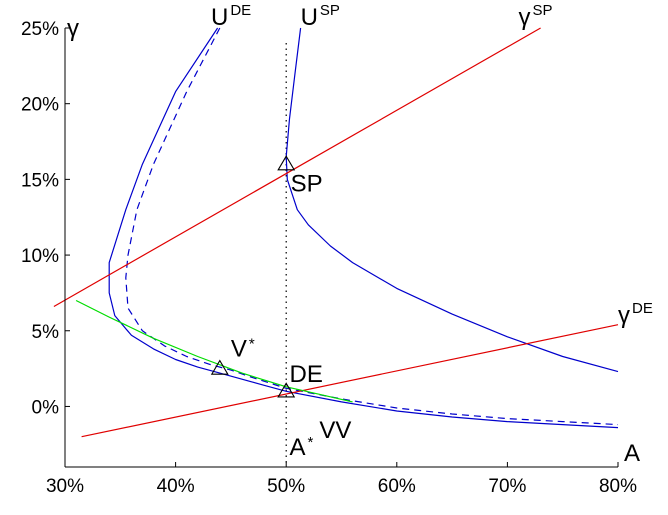  Describe the element at coordinates (335, 430) in the screenshot. I see `annotation-vv: VV` at that location.